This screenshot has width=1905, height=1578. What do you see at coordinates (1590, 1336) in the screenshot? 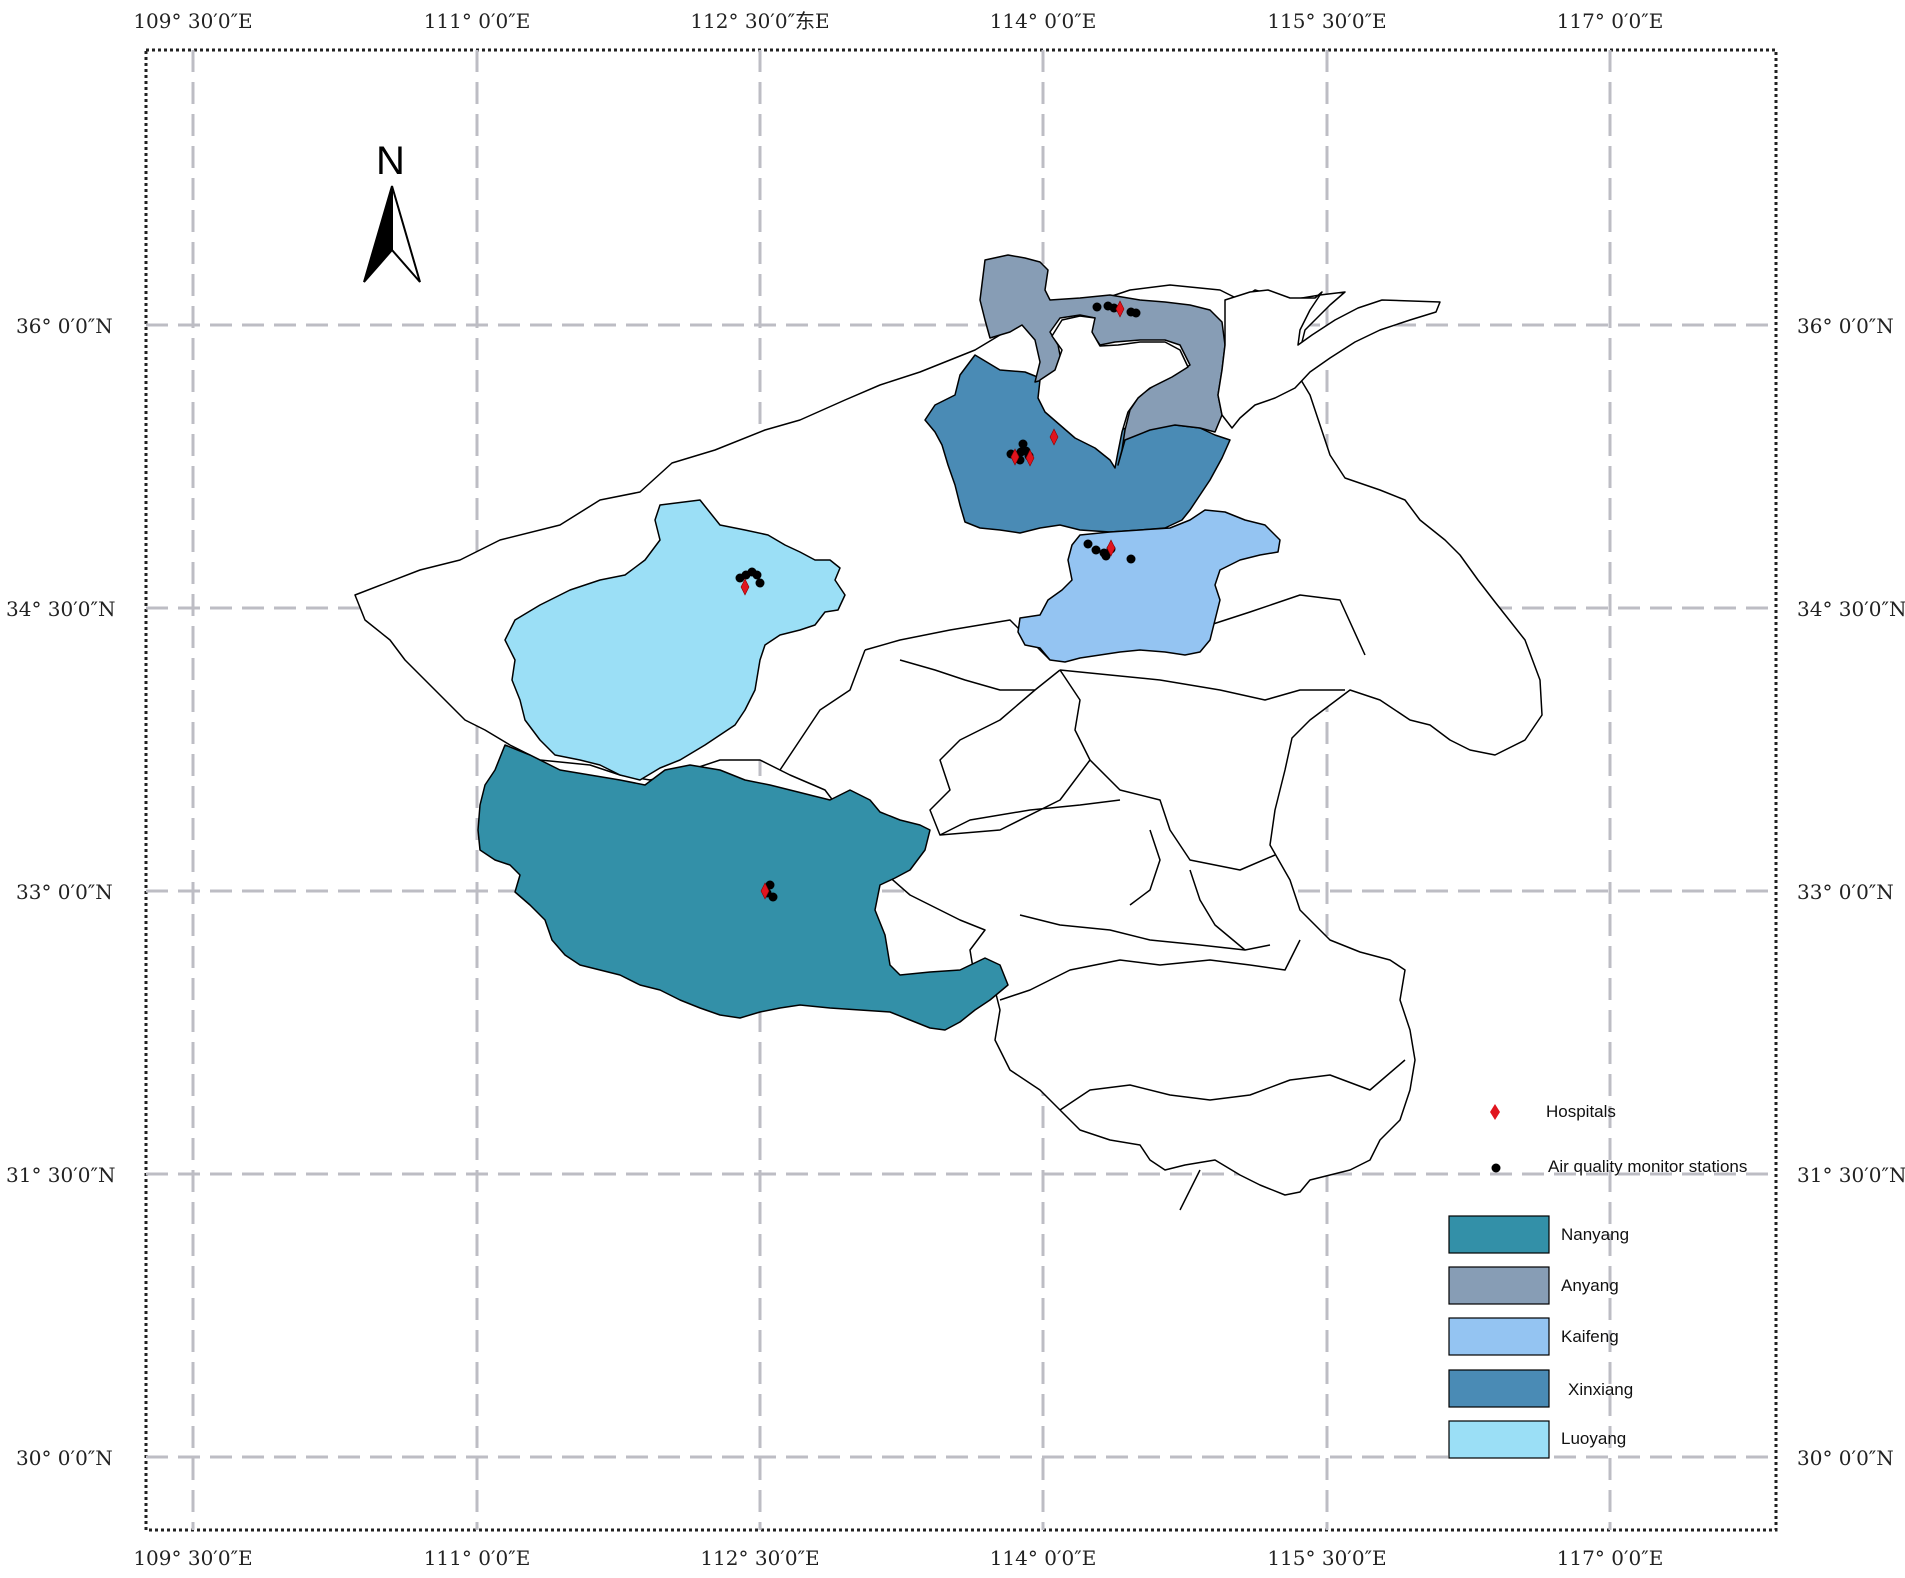
I see `legend-region-label: Kaifeng` at bounding box center [1590, 1336].